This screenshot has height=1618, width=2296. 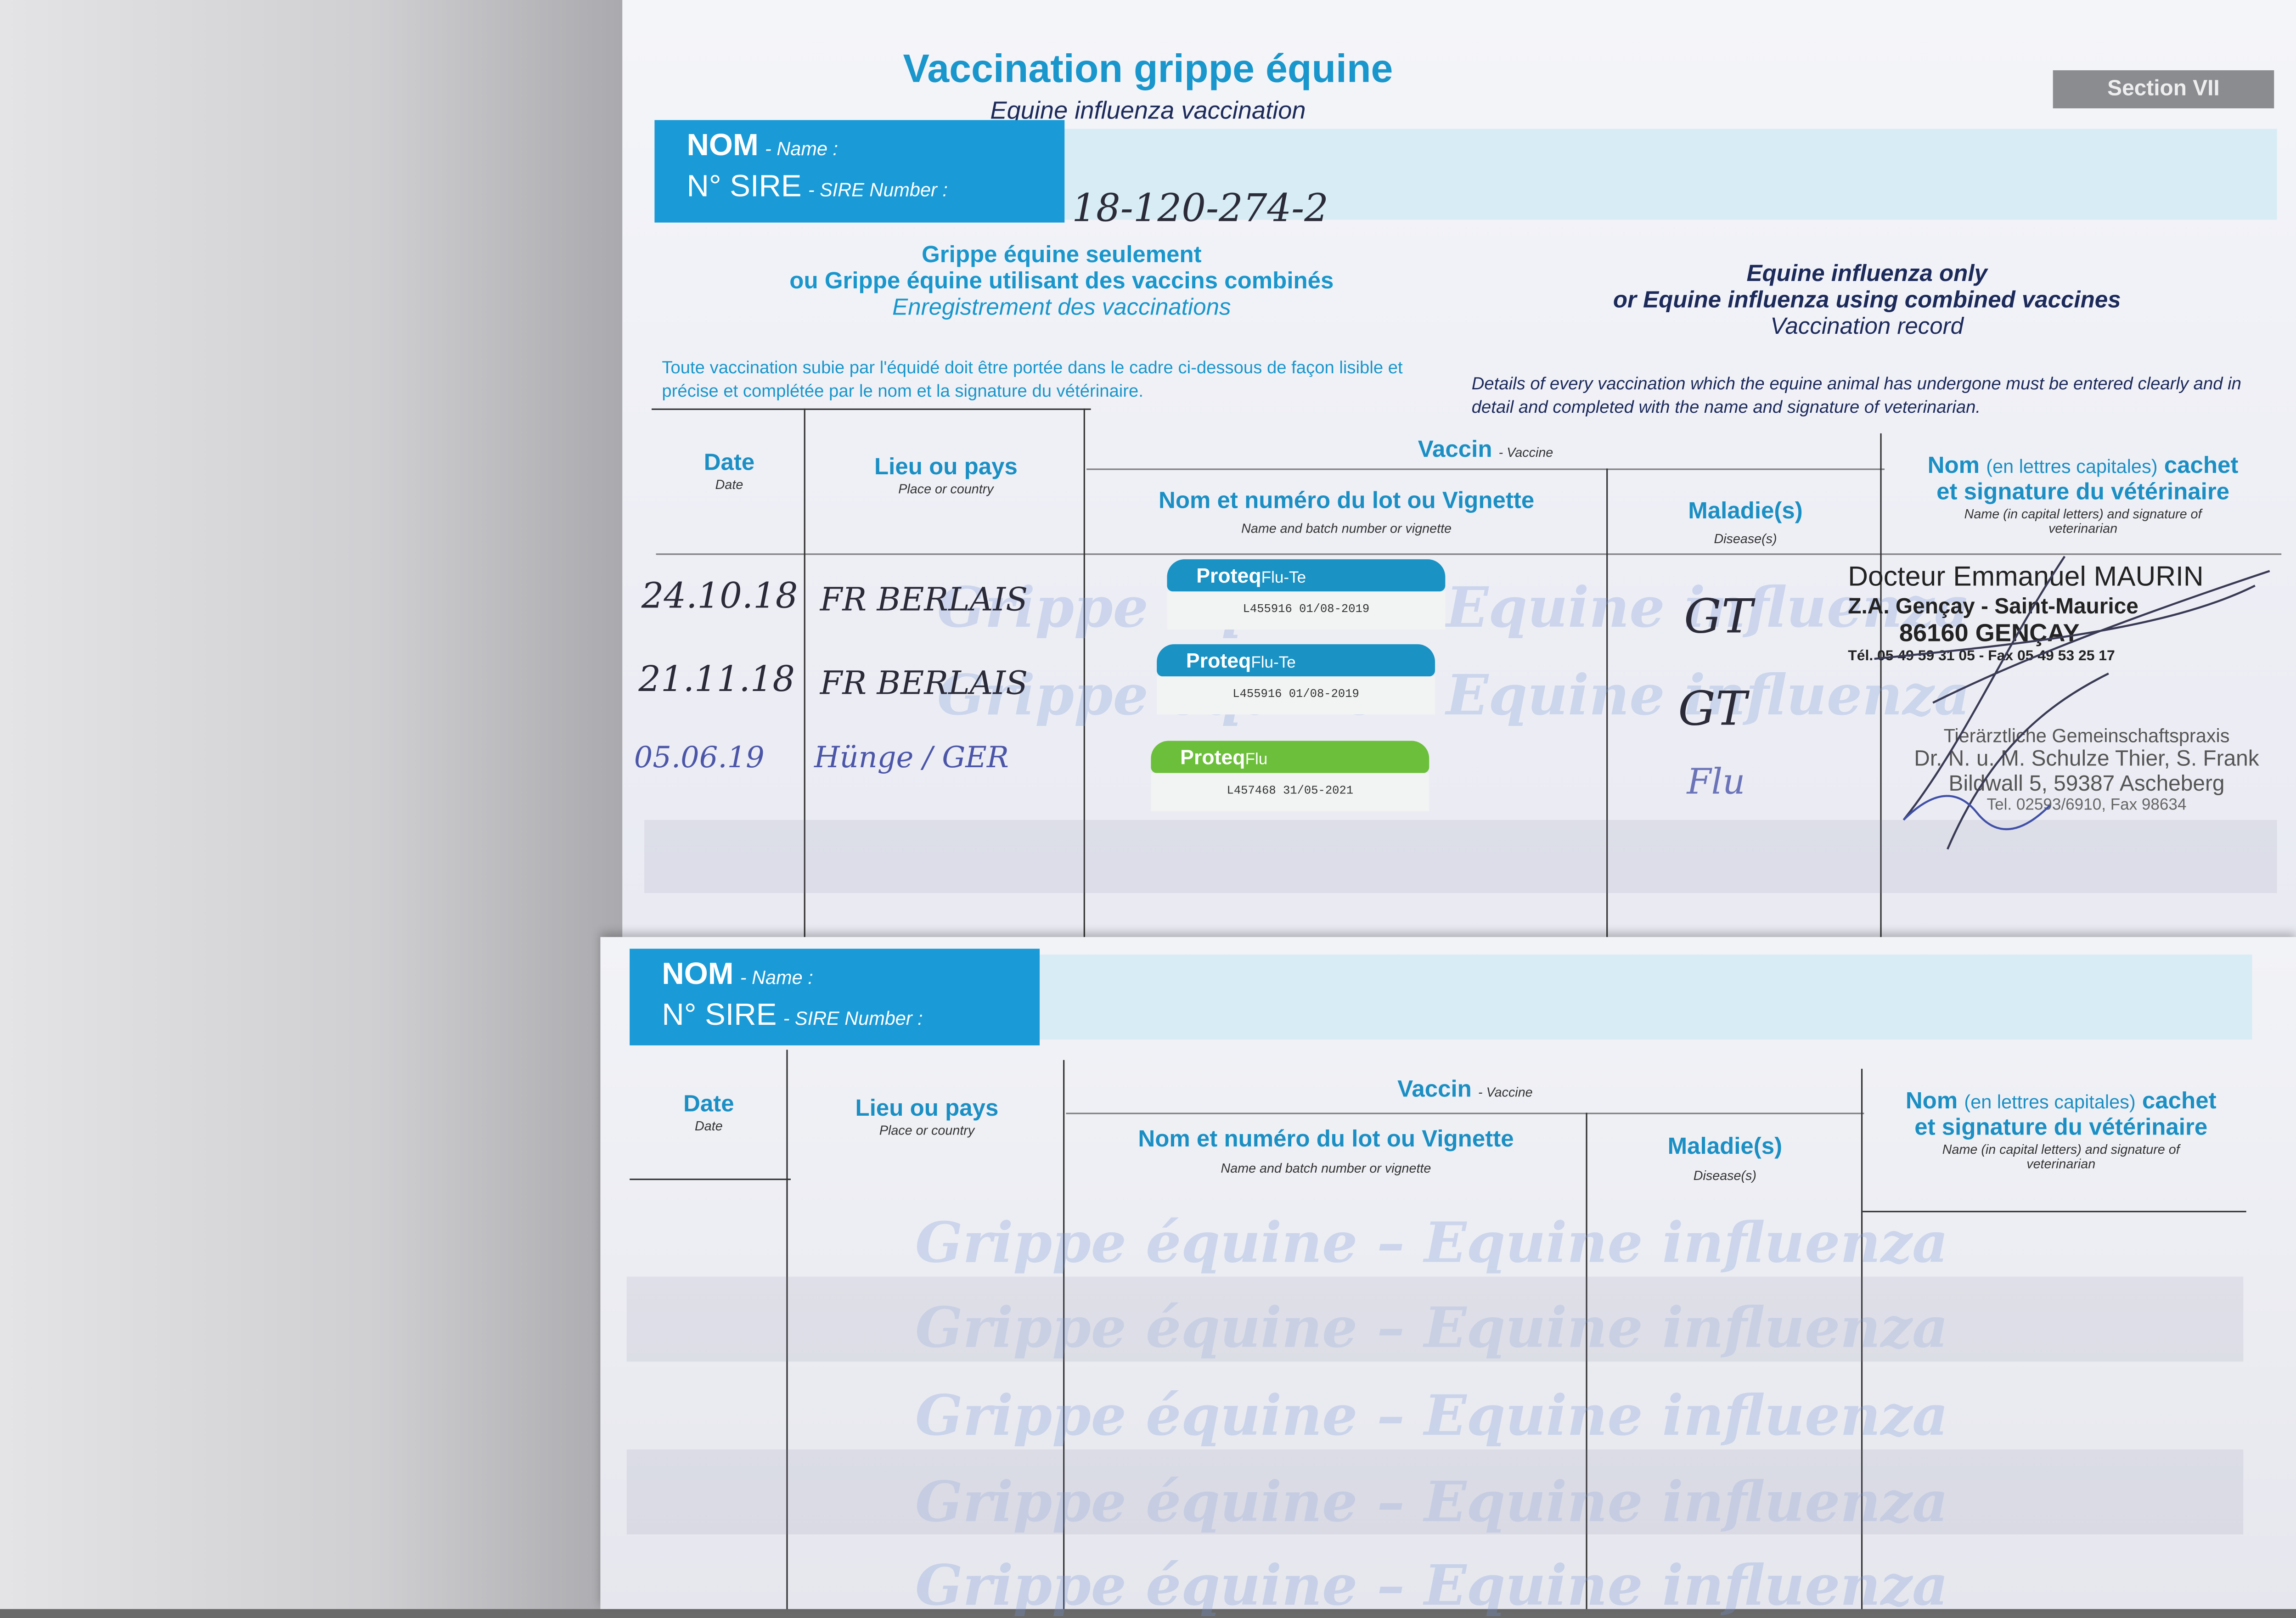 I want to click on header-date: Date Date, so click(x=729, y=471).